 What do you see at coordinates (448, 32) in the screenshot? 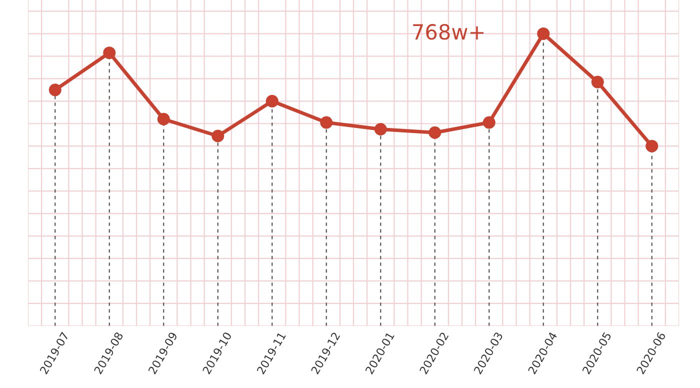
I see `annotation: 768w+` at bounding box center [448, 32].